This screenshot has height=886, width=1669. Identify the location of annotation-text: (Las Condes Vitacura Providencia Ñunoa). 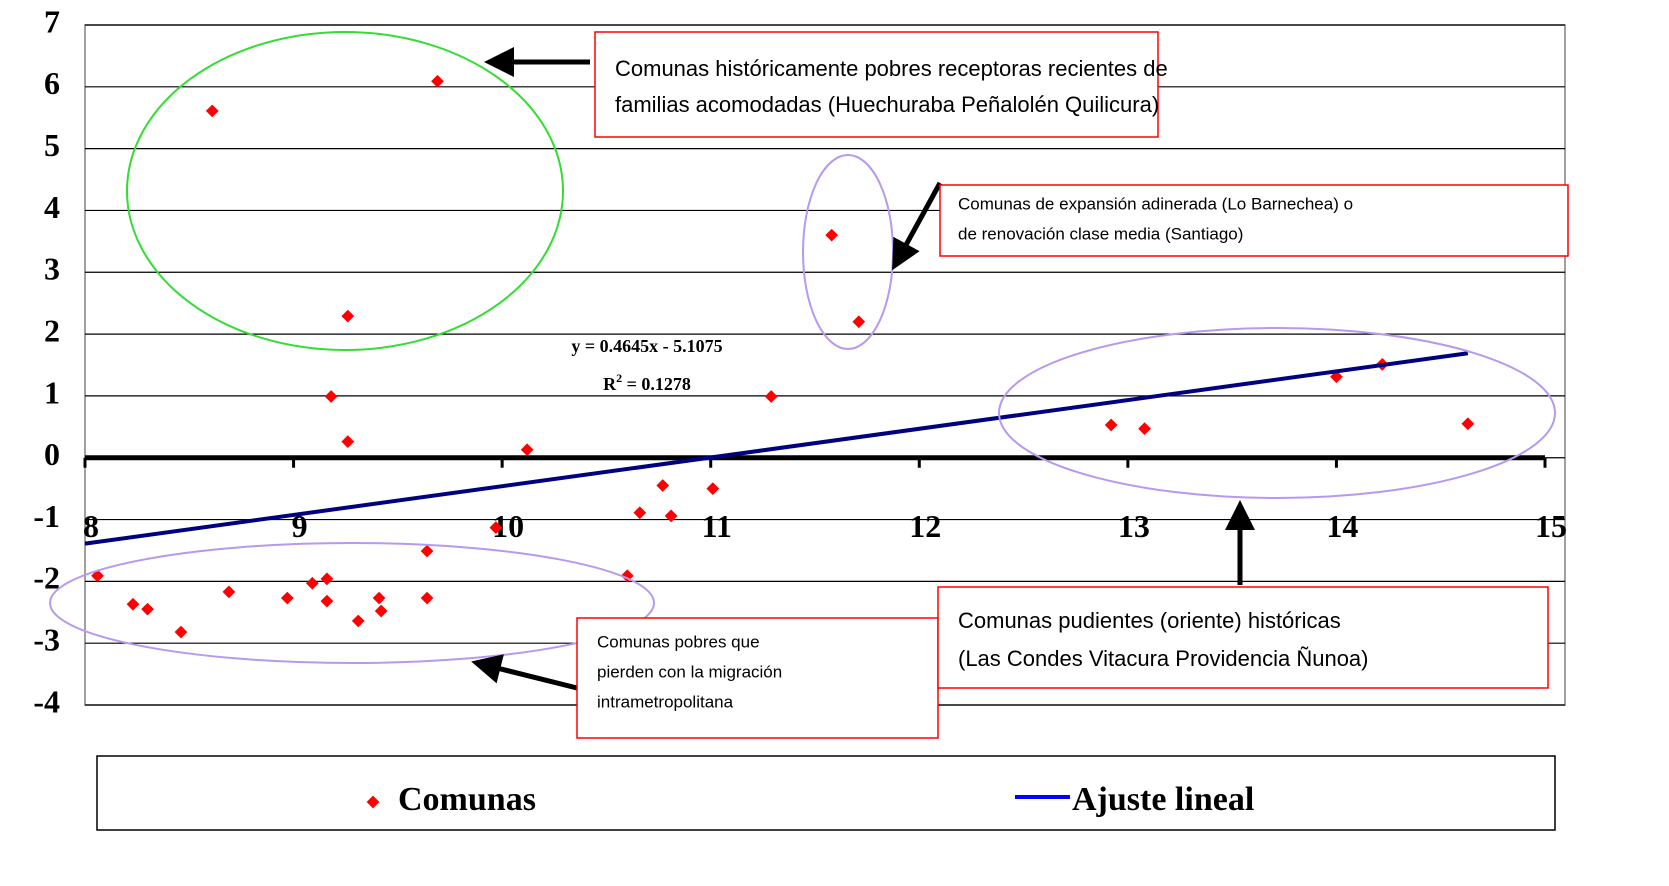
(1163, 658).